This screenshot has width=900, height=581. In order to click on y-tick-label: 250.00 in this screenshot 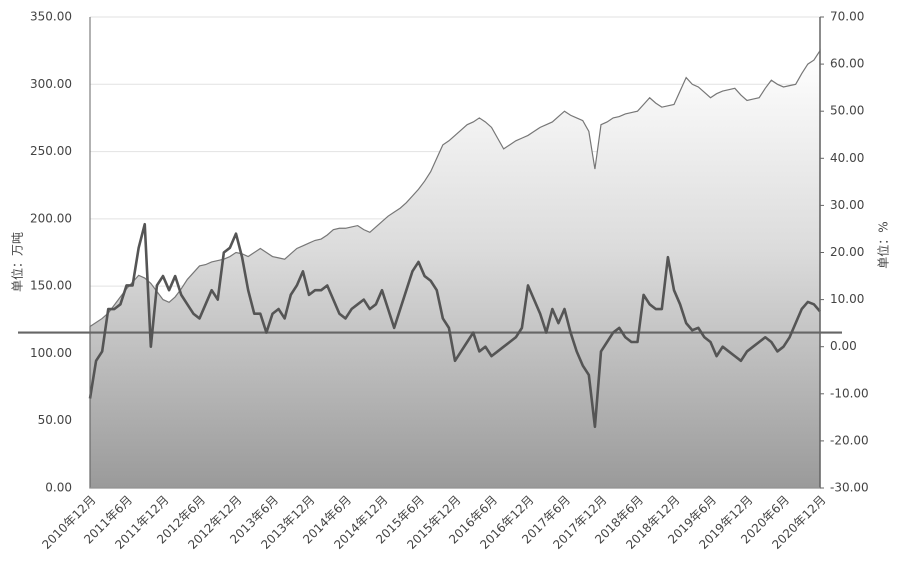, I will do `click(51, 151)`.